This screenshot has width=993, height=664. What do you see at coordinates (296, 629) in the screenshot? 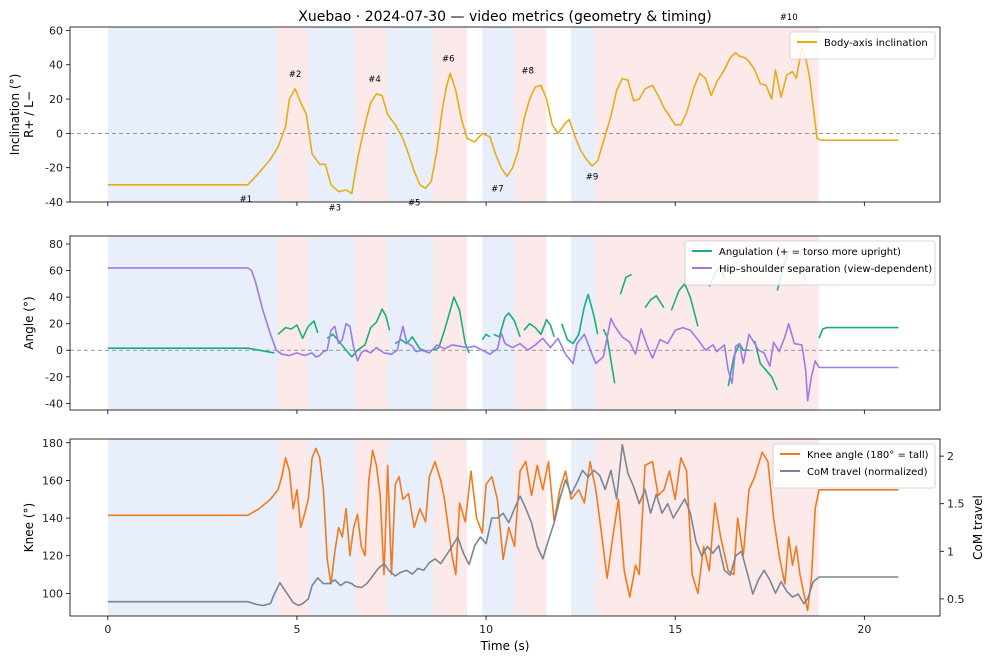
I see `x-tick-label: 5` at bounding box center [296, 629].